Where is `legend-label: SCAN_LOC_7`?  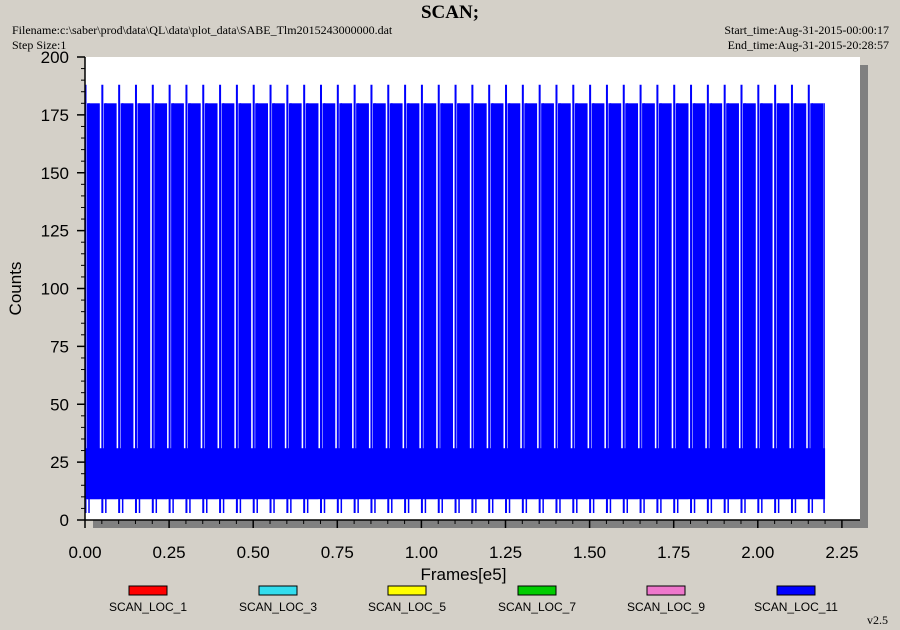 legend-label: SCAN_LOC_7 is located at coordinates (537, 607).